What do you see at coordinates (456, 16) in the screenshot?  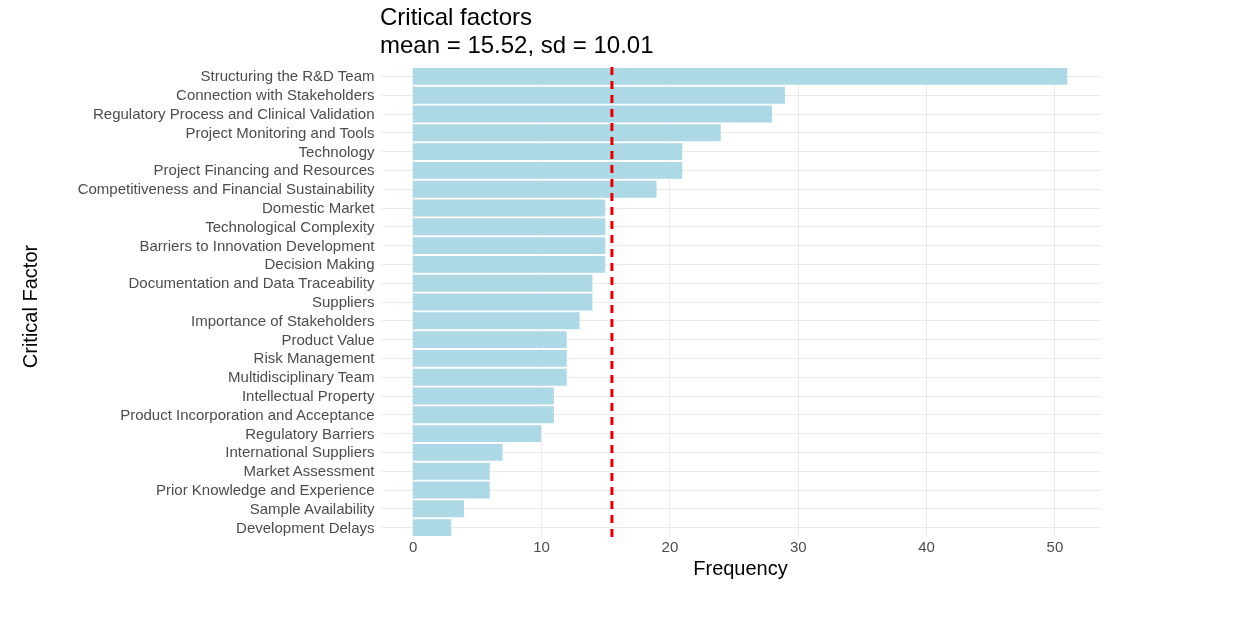 I see `chart-title: Critical factors` at bounding box center [456, 16].